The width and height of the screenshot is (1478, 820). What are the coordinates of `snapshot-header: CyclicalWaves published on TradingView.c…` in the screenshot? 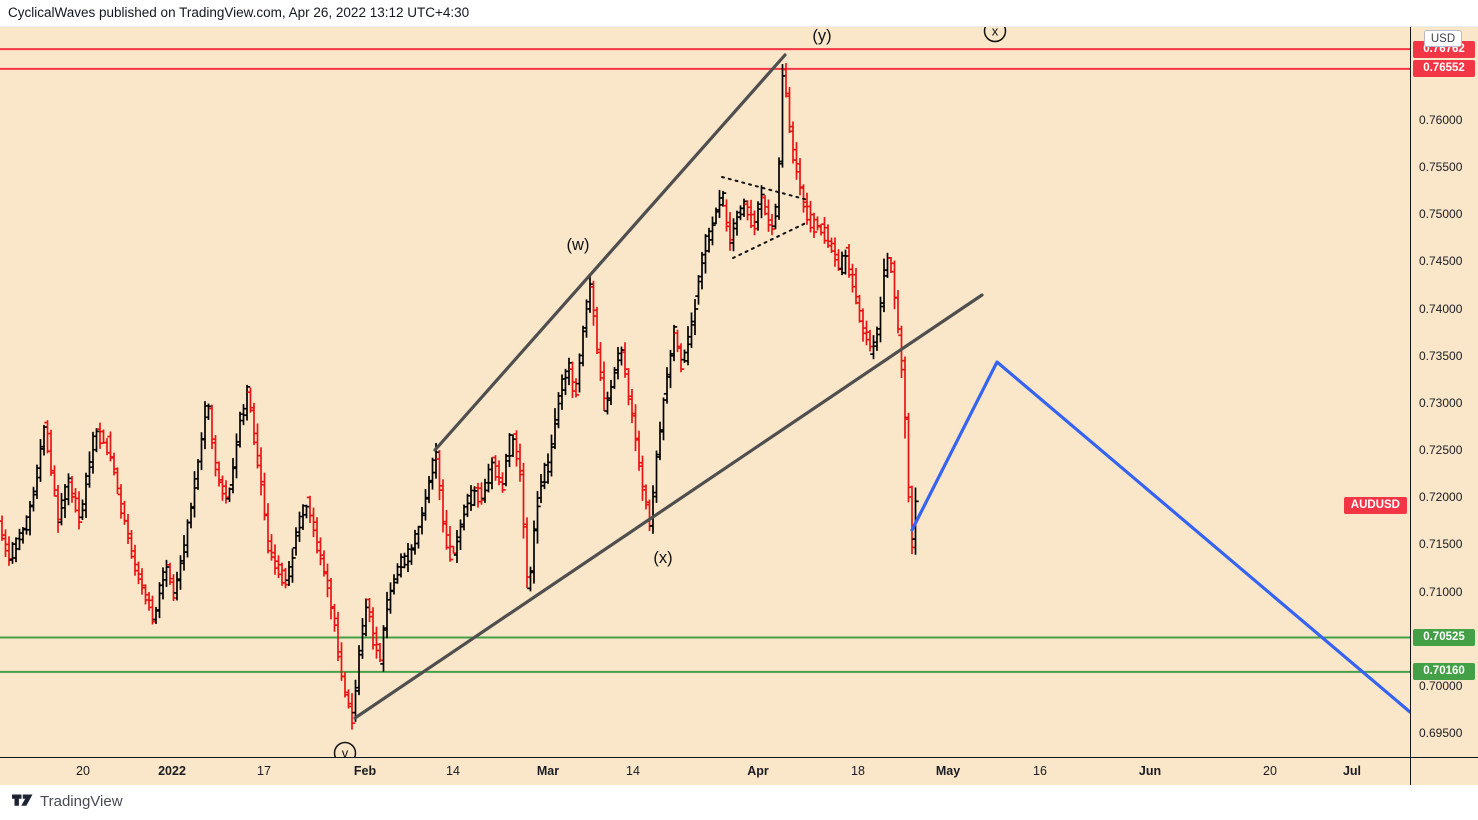 It's located at (739, 13).